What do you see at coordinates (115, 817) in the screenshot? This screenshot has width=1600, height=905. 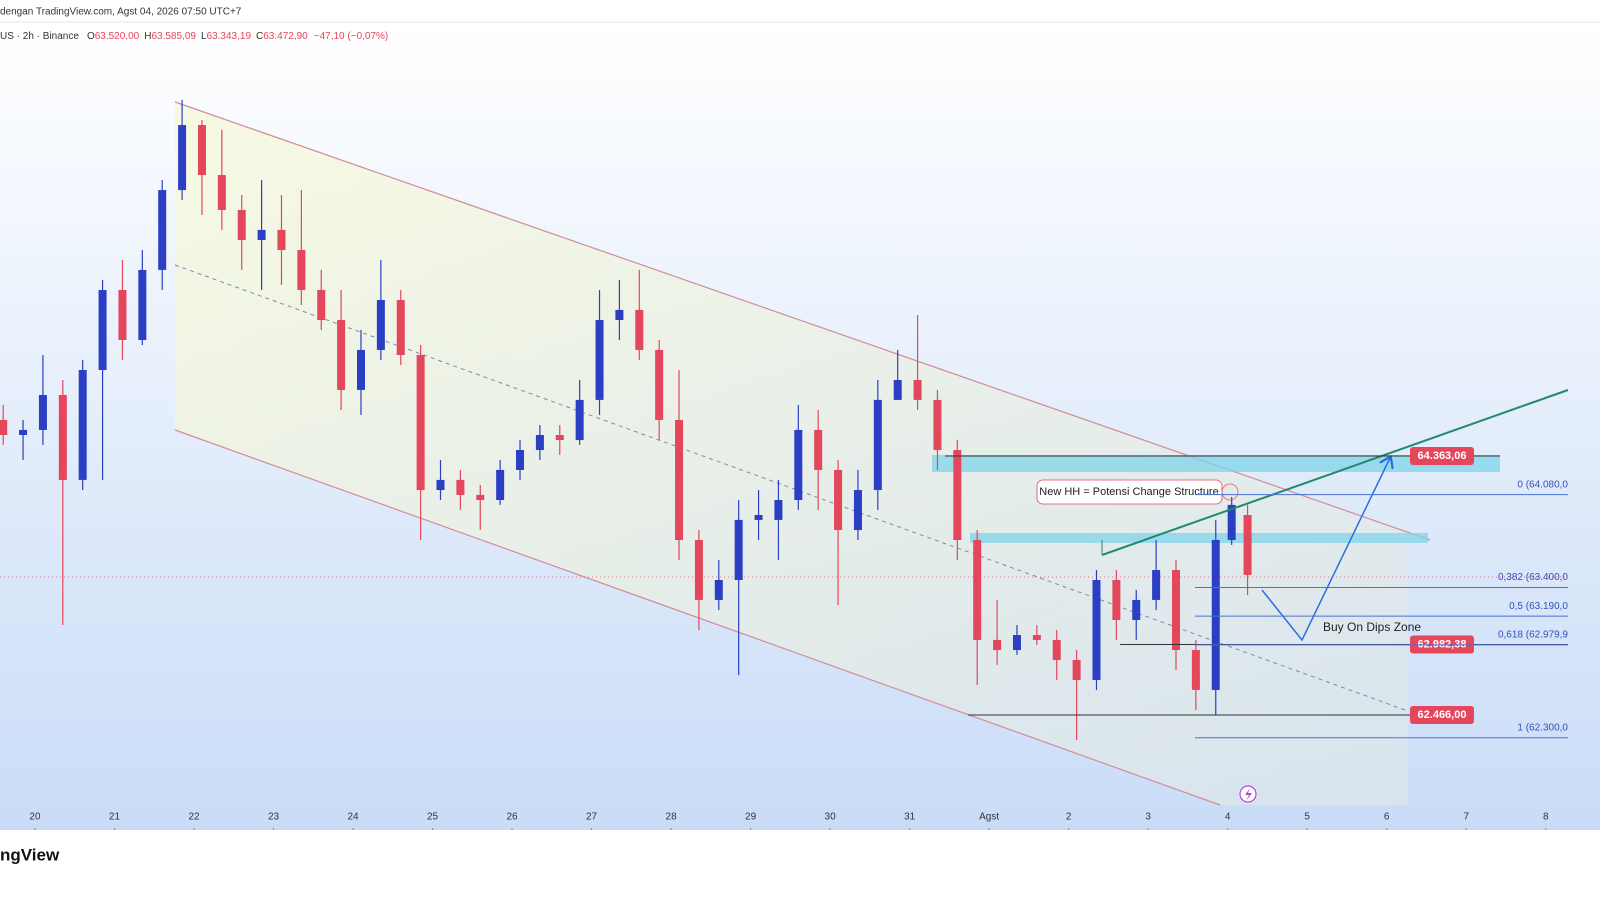 I see `x-tick-label: 21` at bounding box center [115, 817].